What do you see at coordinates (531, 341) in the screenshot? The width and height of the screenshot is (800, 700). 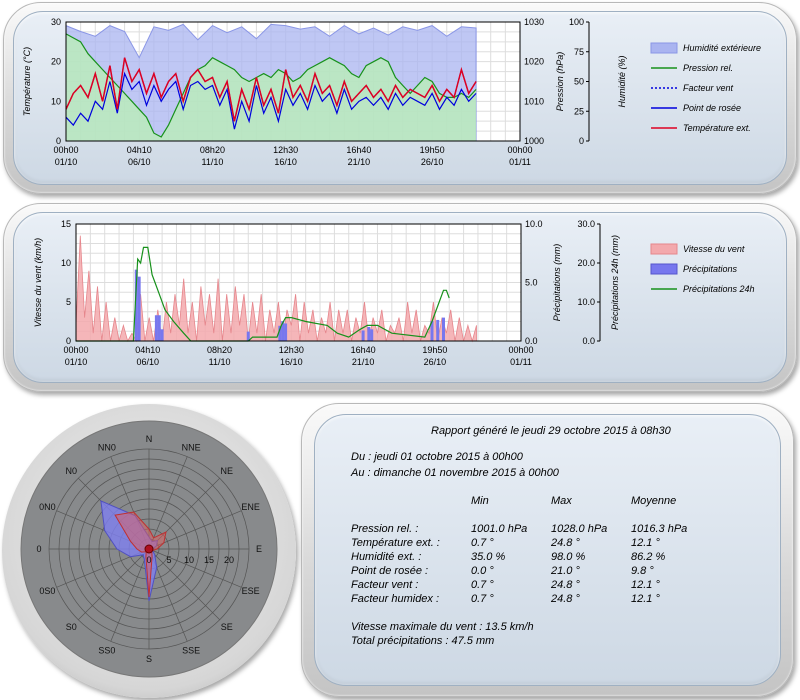 I see `y-right-tick-label: 0.0` at bounding box center [531, 341].